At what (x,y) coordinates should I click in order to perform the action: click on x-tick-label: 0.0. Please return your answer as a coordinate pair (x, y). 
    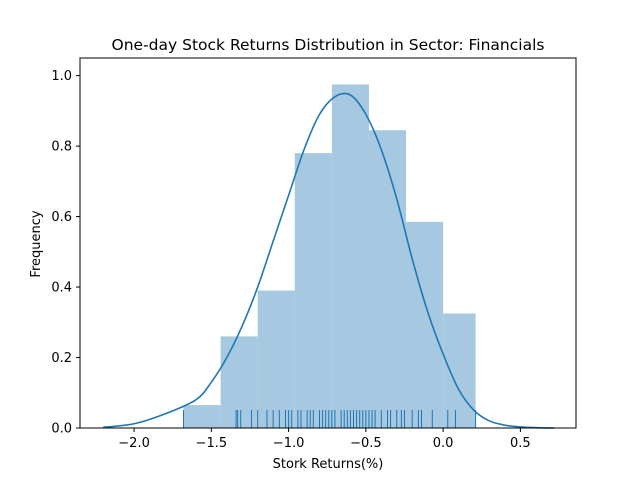
    Looking at the image, I should click on (443, 443).